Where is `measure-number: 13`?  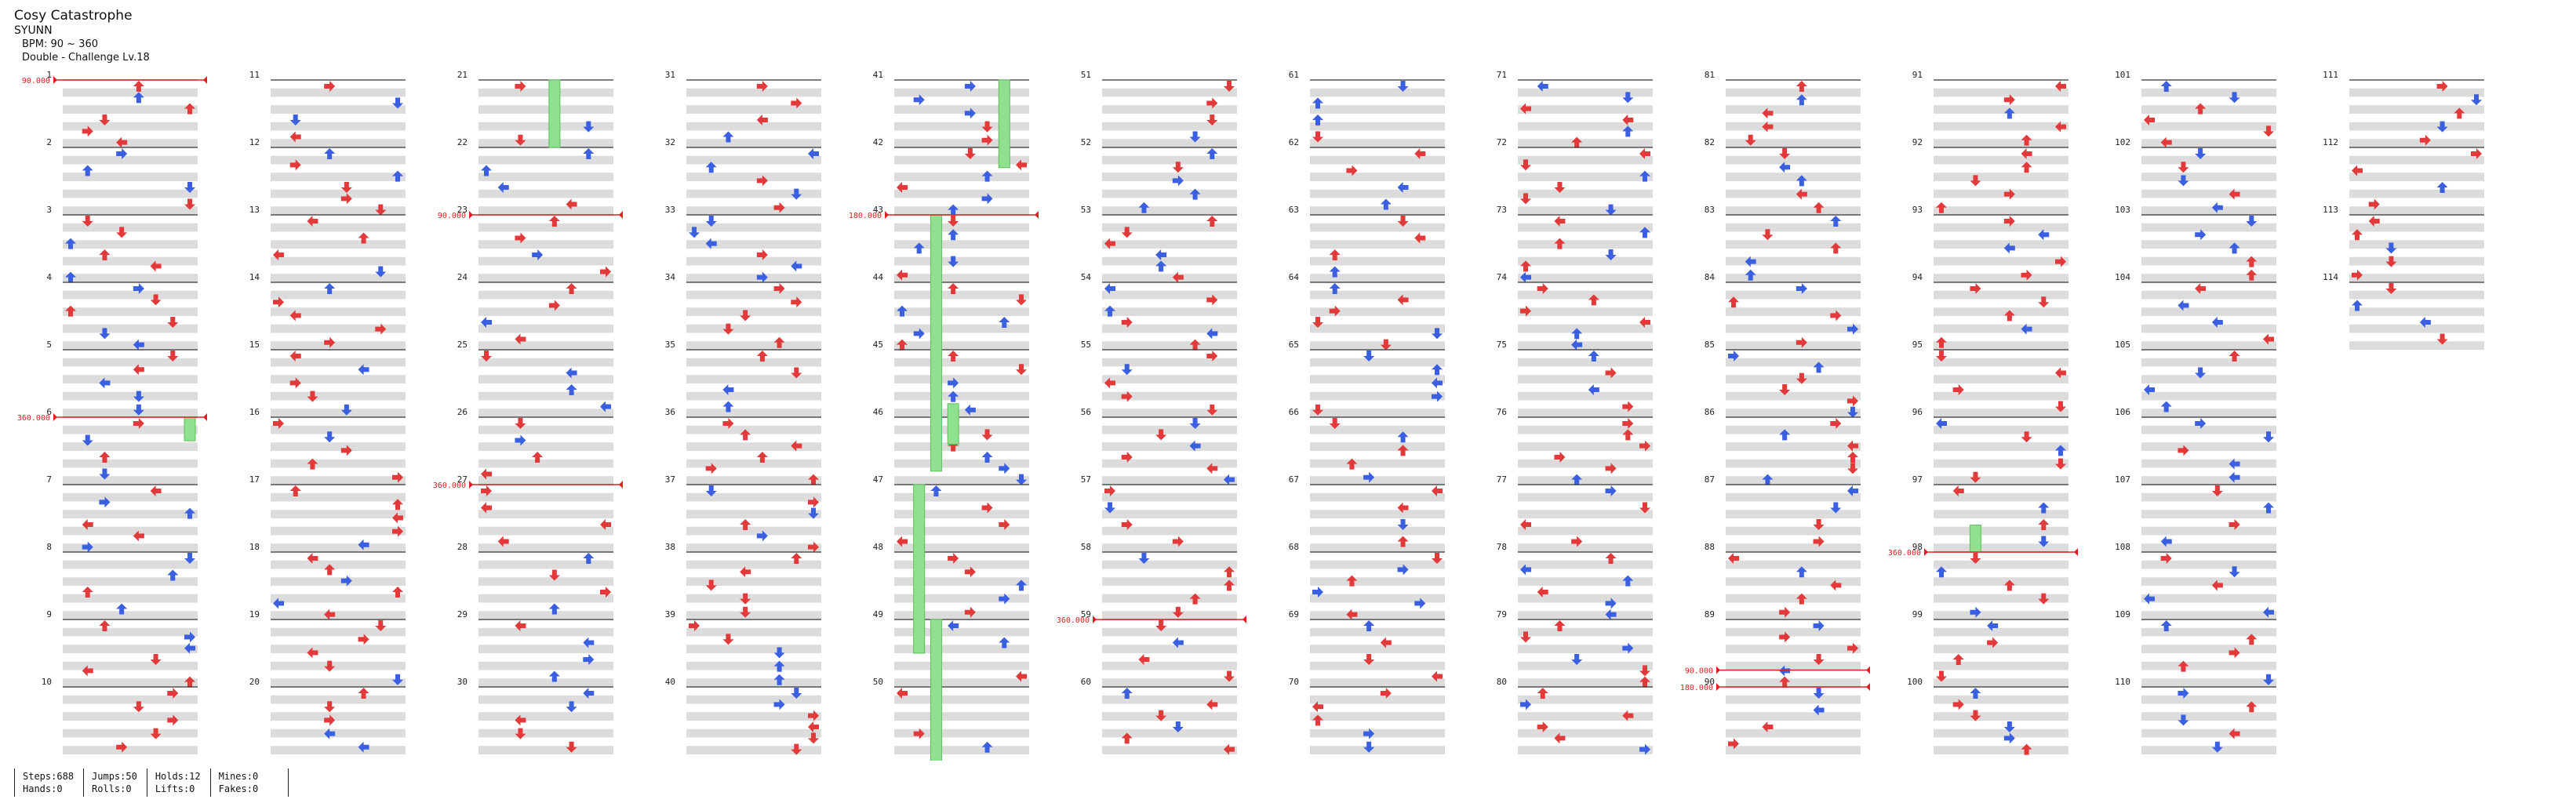
measure-number: 13 is located at coordinates (254, 210).